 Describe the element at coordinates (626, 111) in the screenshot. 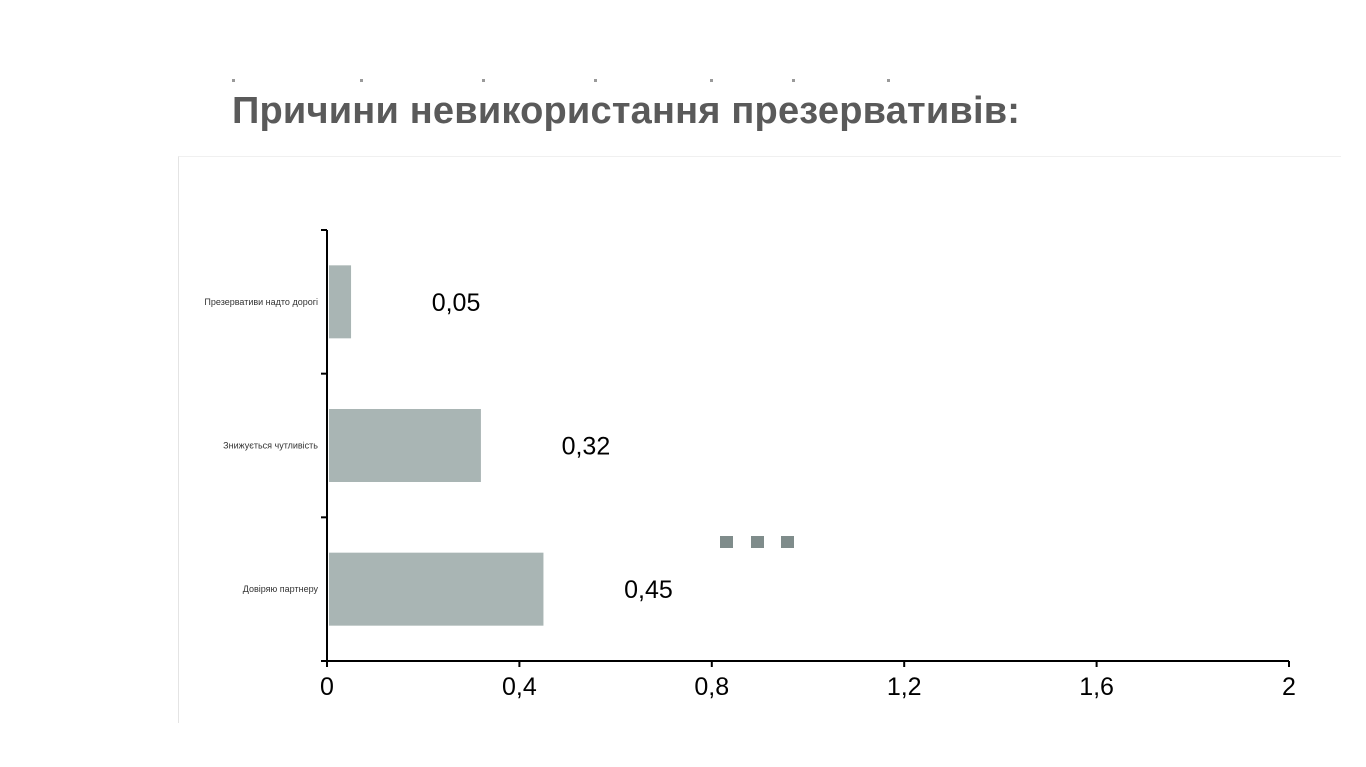

I see `page-title: Причини невикористання презервативів:` at that location.